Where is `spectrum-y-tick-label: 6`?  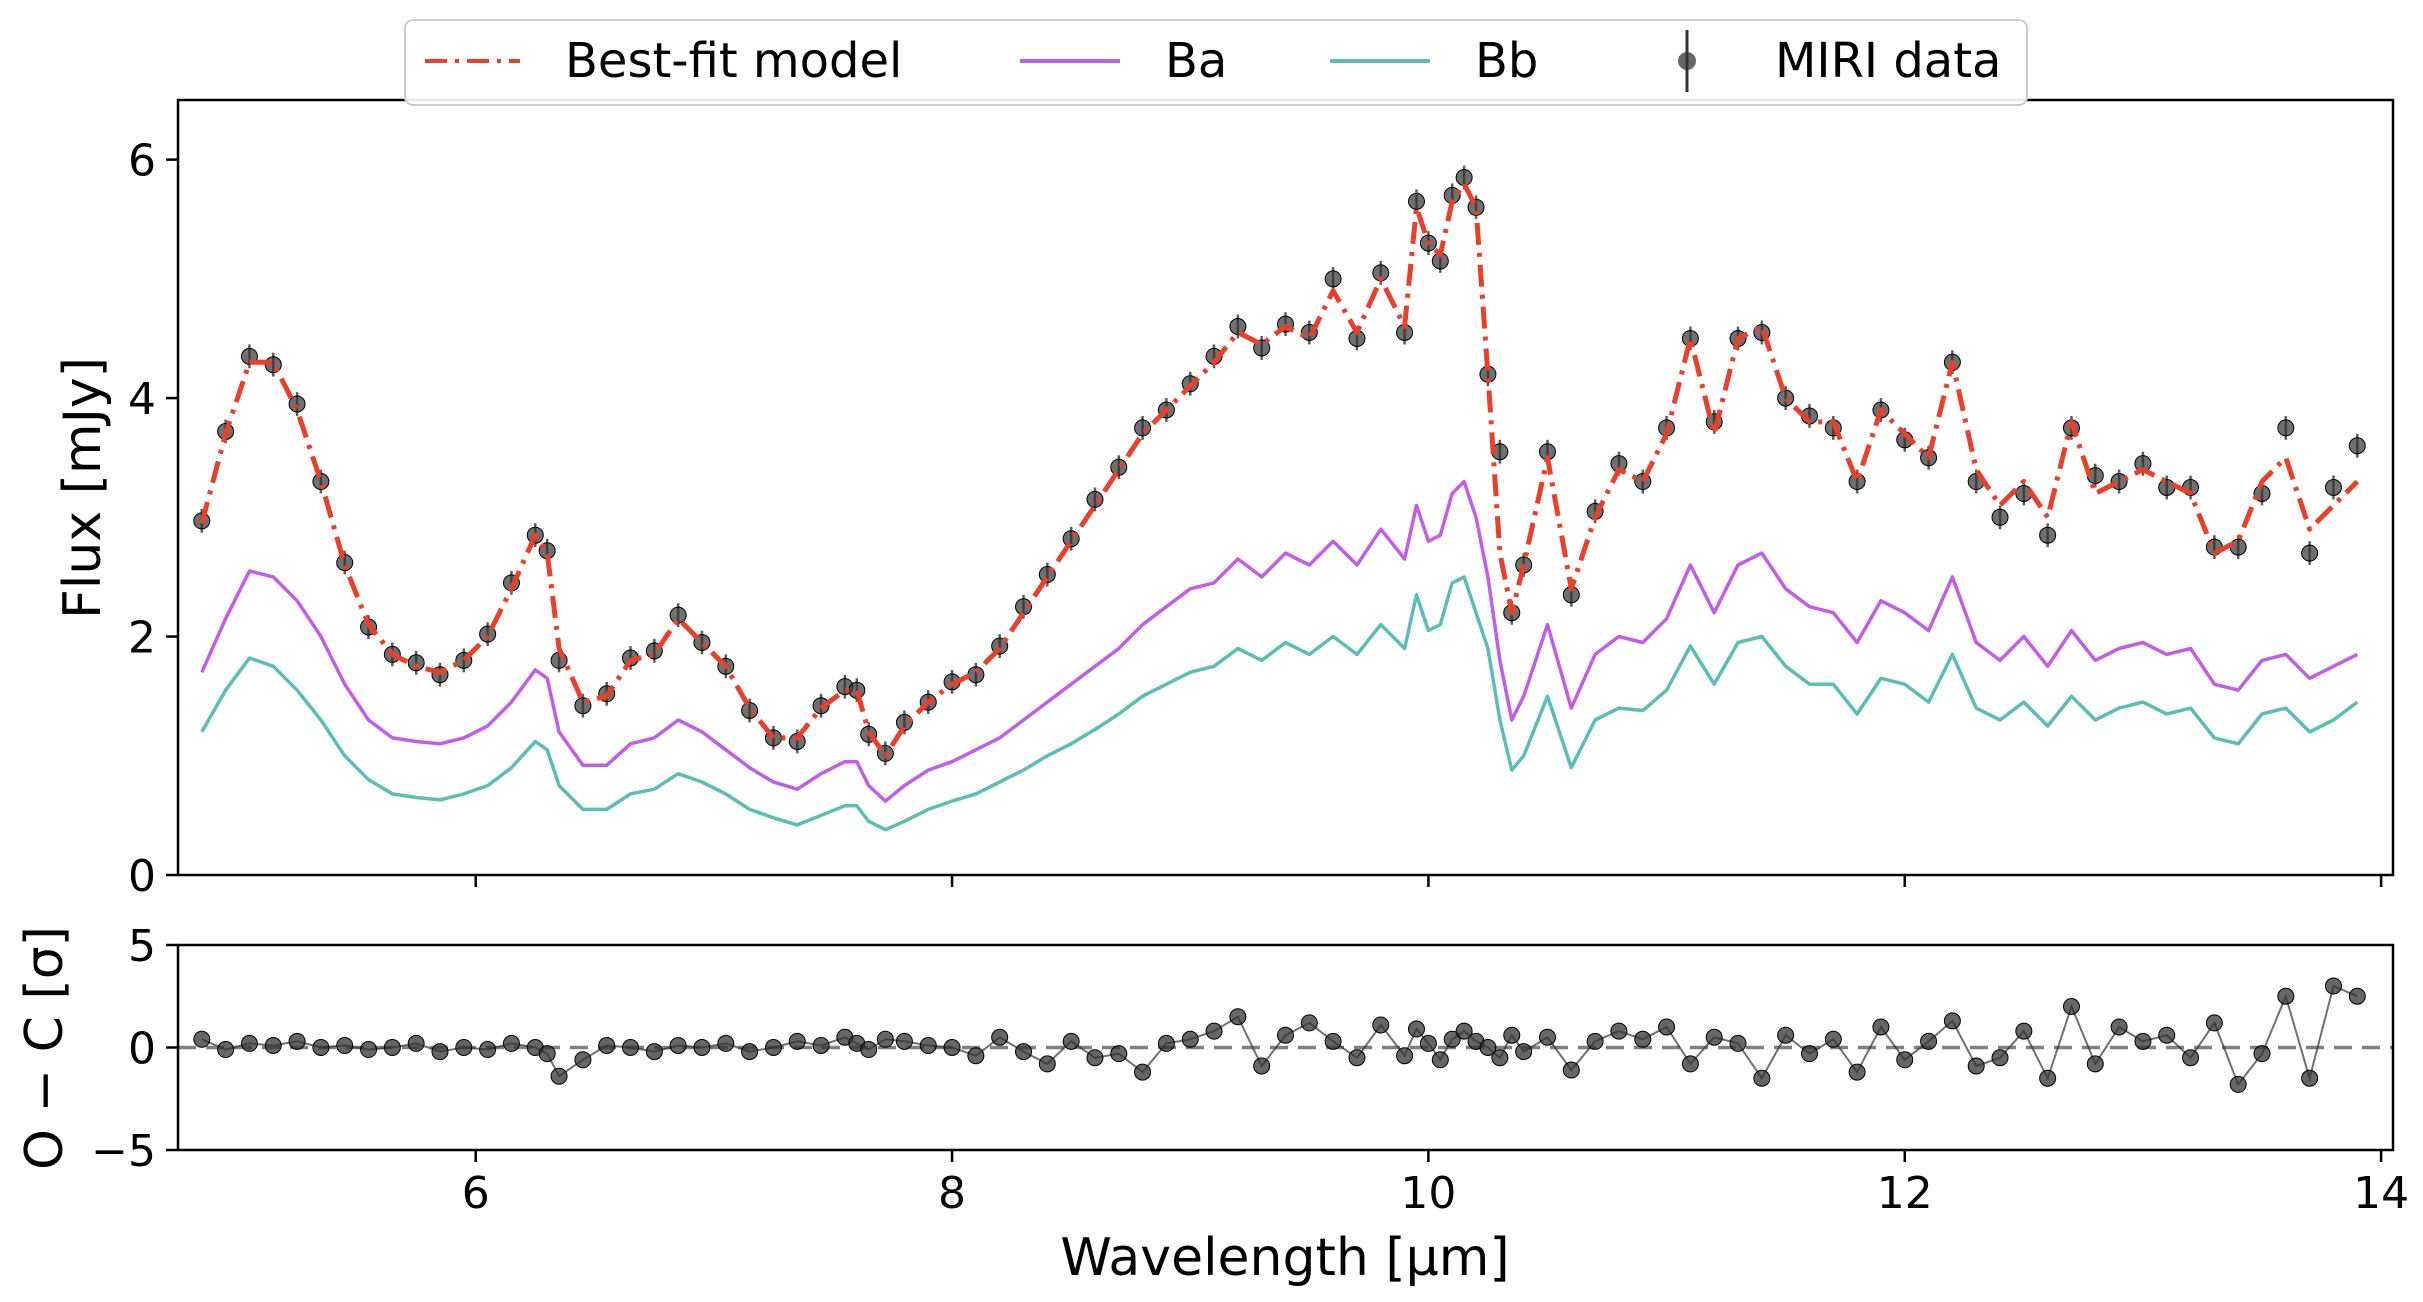
spectrum-y-tick-label: 6 is located at coordinates (142, 161).